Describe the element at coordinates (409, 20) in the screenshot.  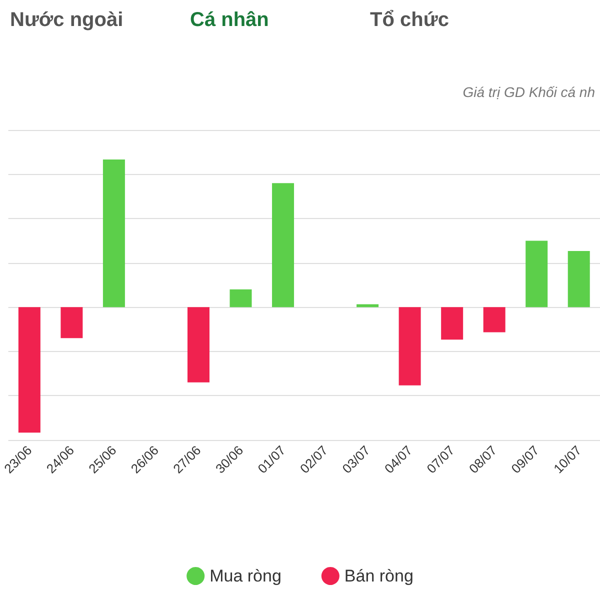
I see `text: Tổ chức` at that location.